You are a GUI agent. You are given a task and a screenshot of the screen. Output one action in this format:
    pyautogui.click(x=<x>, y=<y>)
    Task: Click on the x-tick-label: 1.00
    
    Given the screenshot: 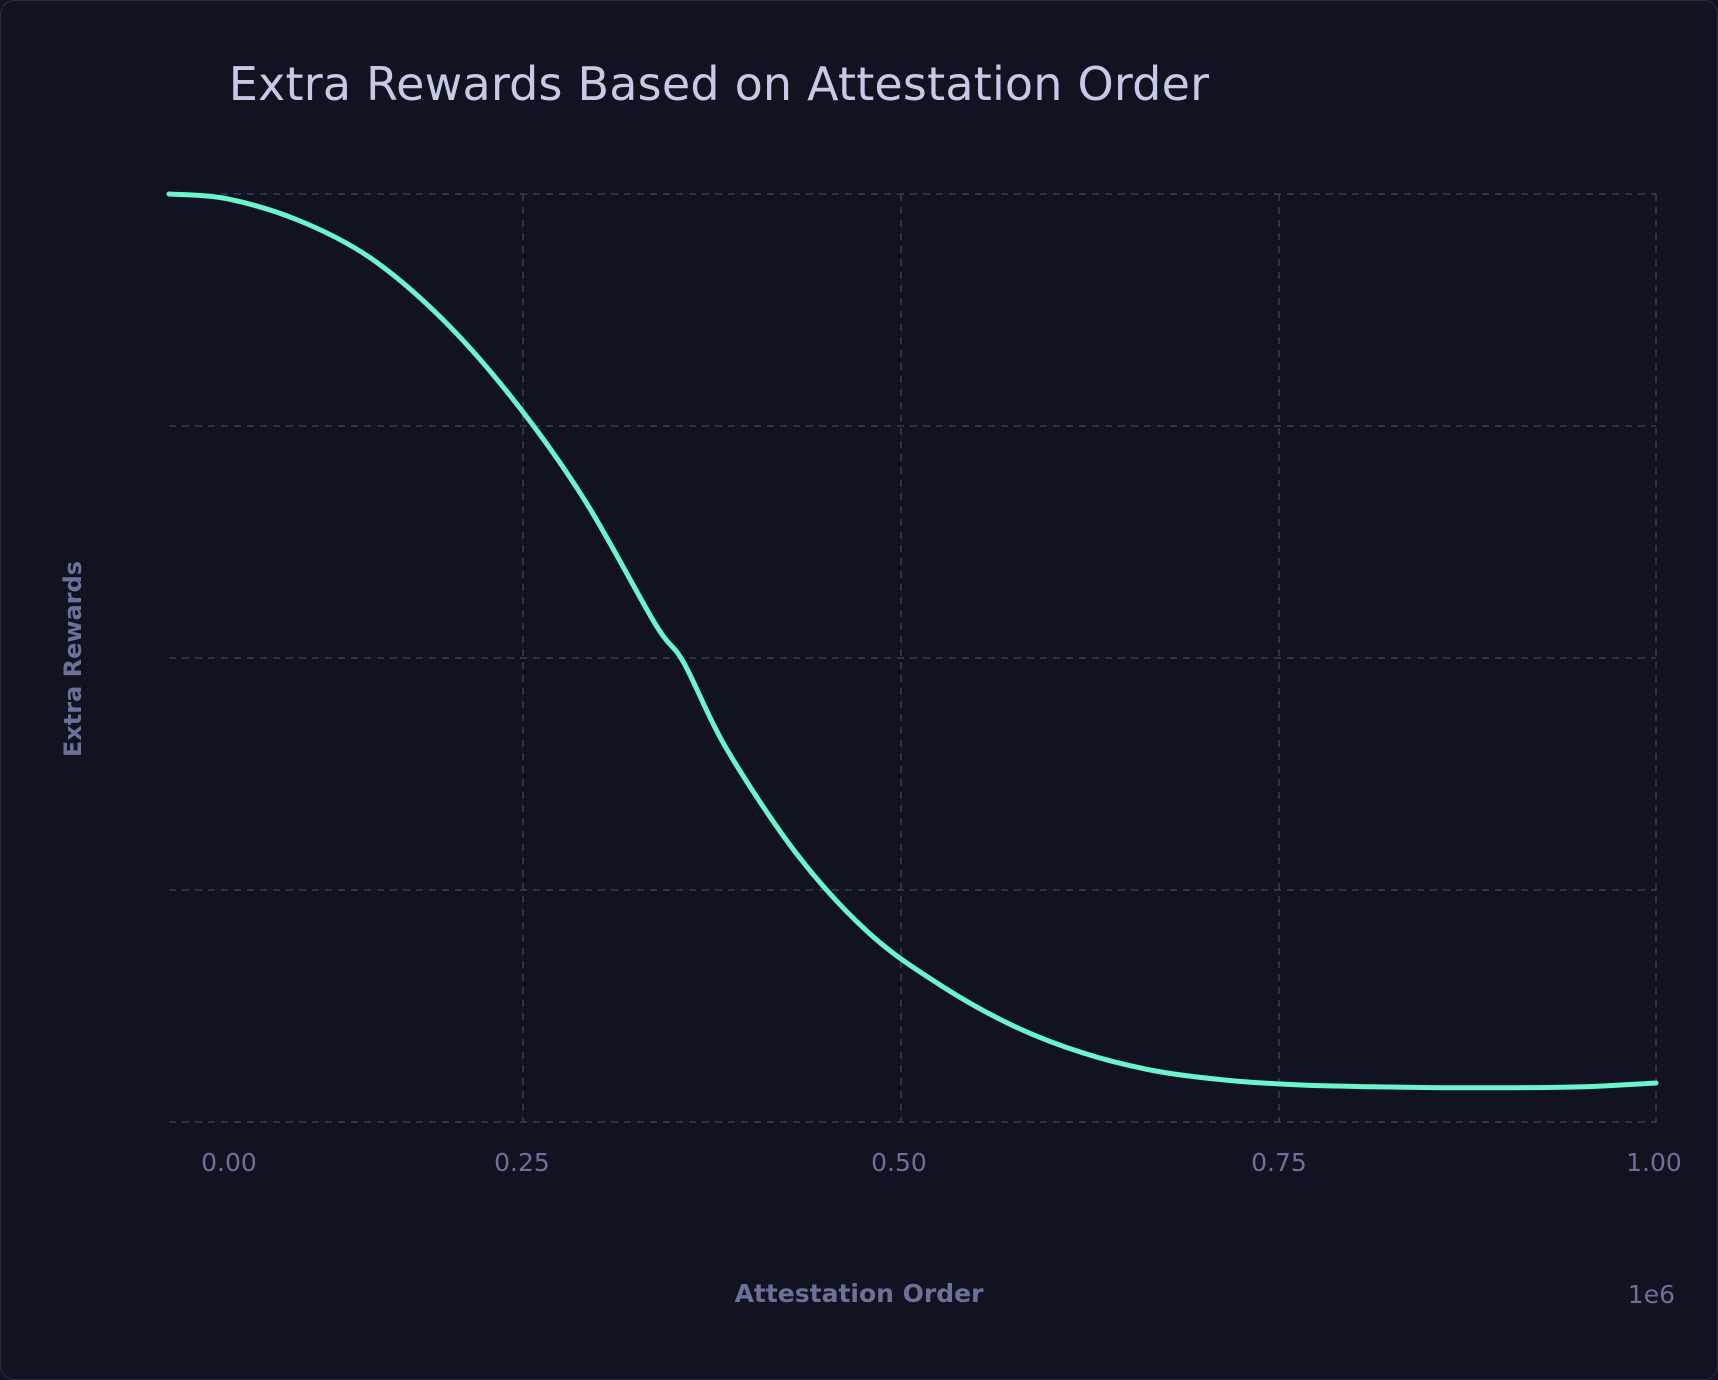 What is the action you would take?
    pyautogui.click(x=1654, y=1162)
    